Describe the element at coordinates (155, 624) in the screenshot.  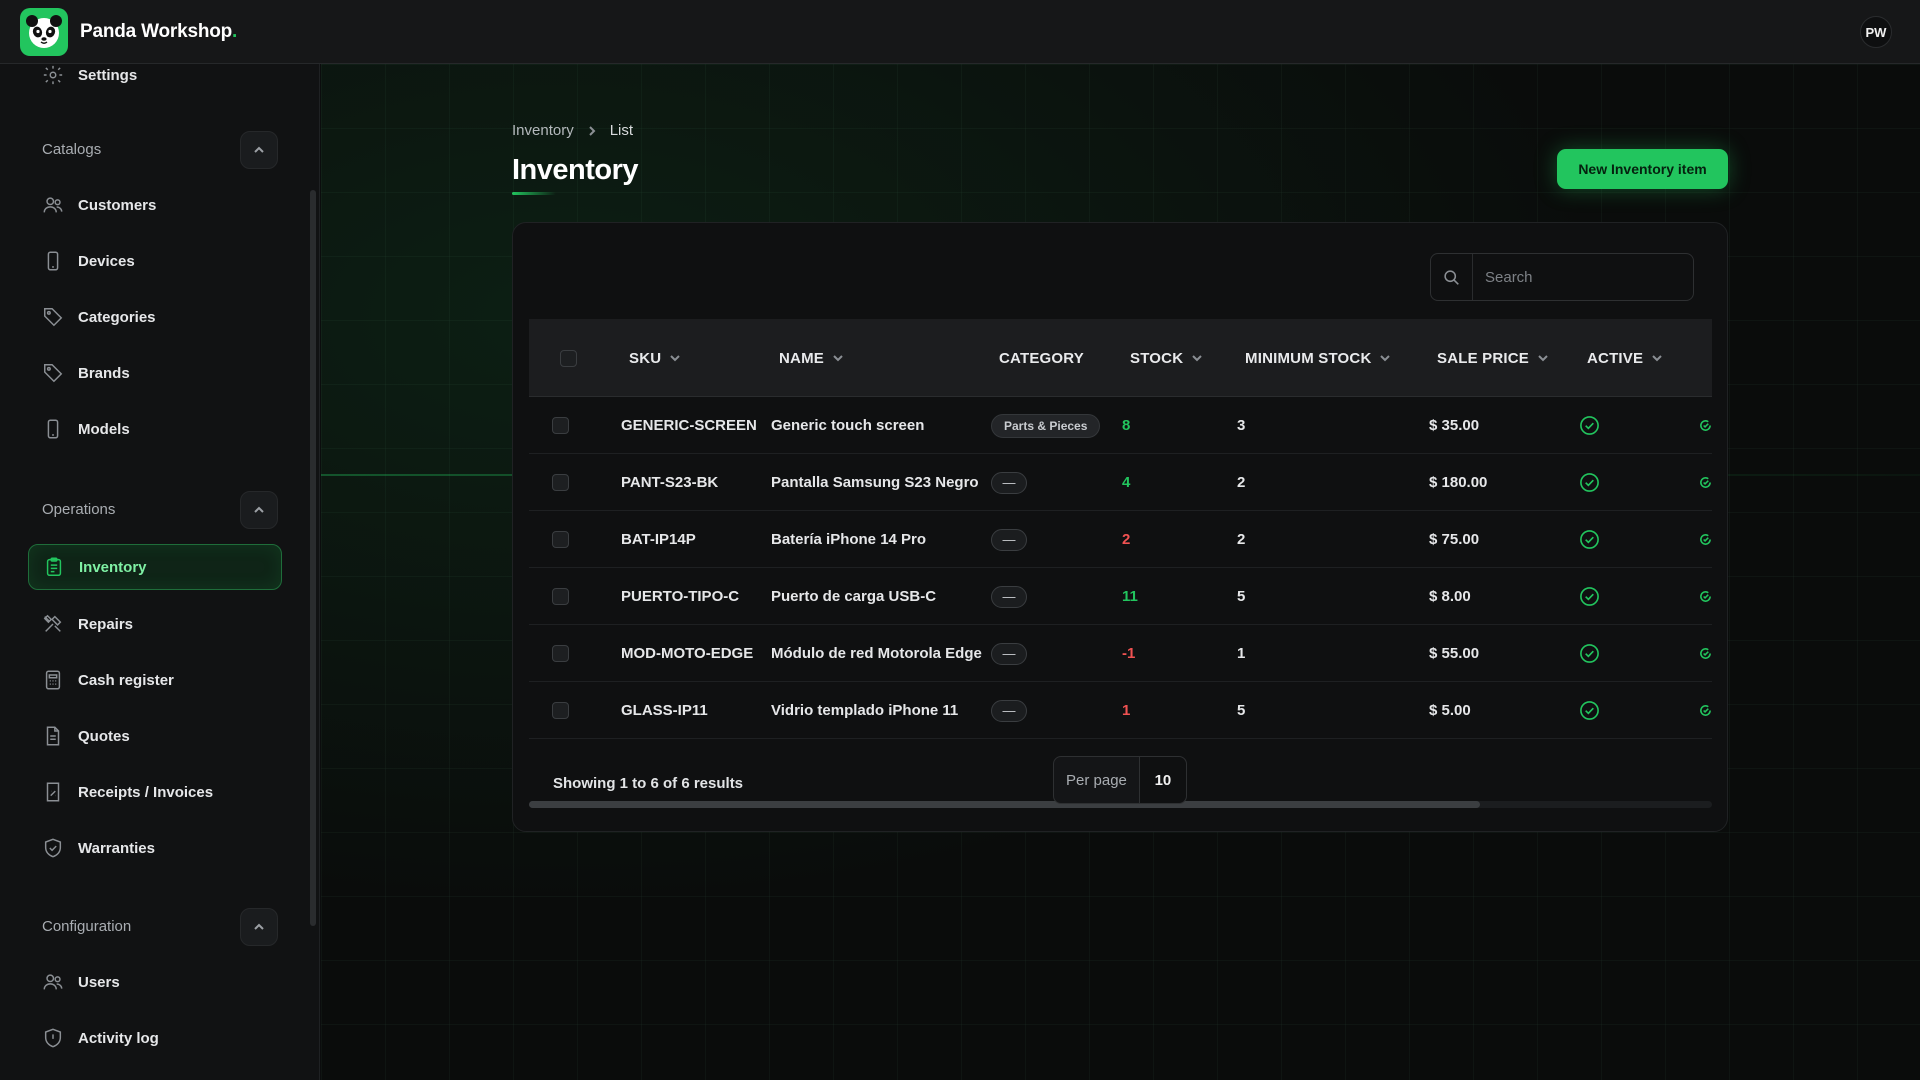
I see `sidebar-item-repairs: Repairs` at that location.